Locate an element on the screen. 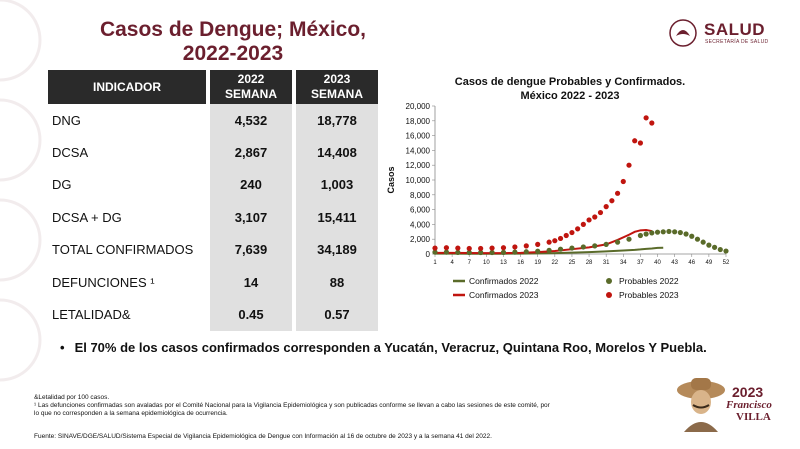 This screenshot has height=449, width=800. col-header-2023: 2023 SEMANA is located at coordinates (335, 87).